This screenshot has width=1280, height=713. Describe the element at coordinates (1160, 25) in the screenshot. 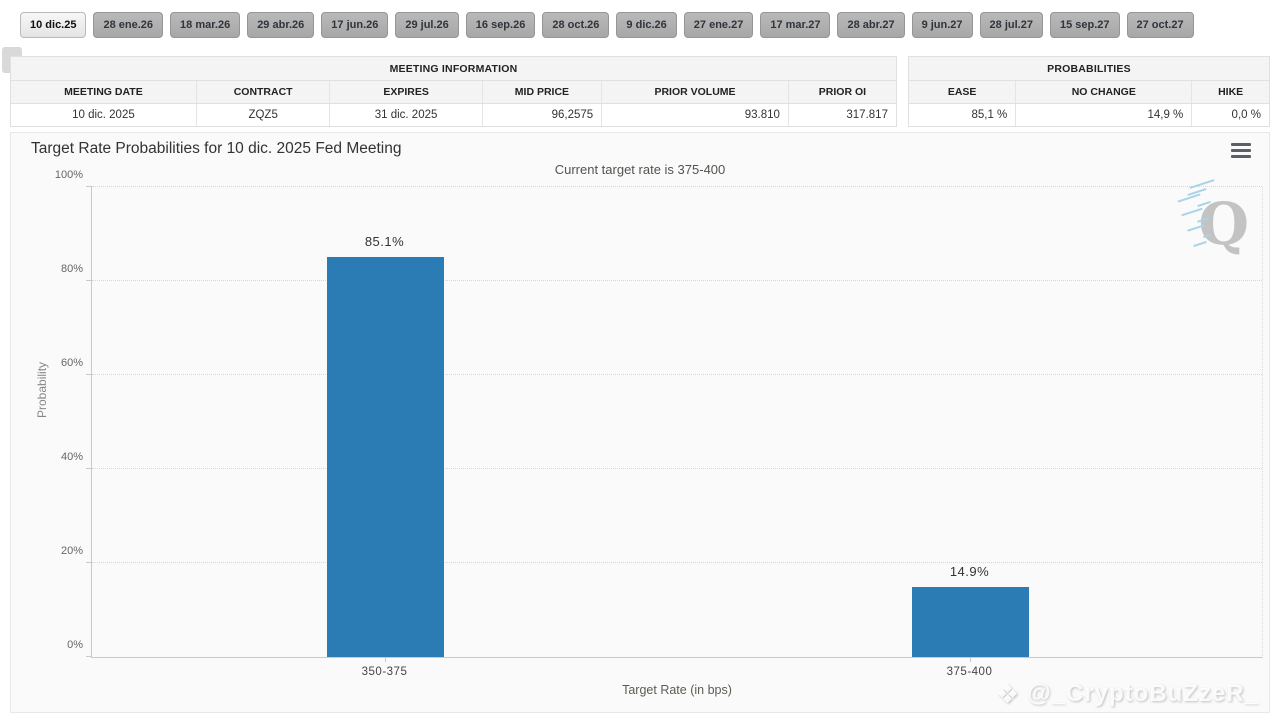

I see `tab-27-oct-27: 27 oct.27` at that location.